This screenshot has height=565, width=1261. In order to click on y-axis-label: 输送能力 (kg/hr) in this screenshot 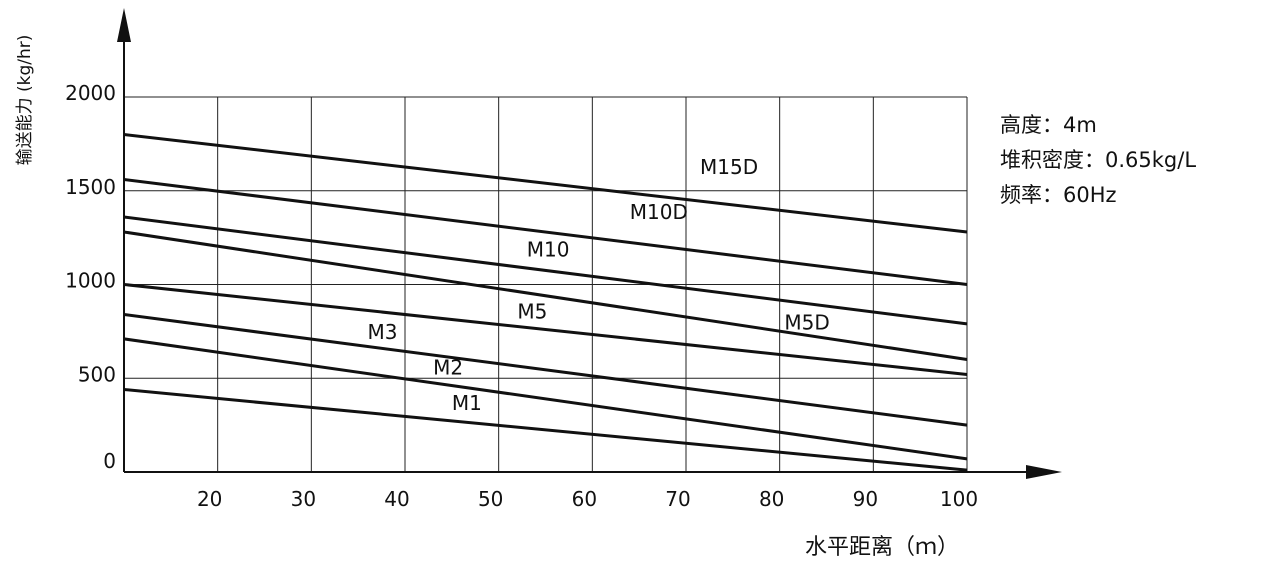, I will do `click(25, 100)`.